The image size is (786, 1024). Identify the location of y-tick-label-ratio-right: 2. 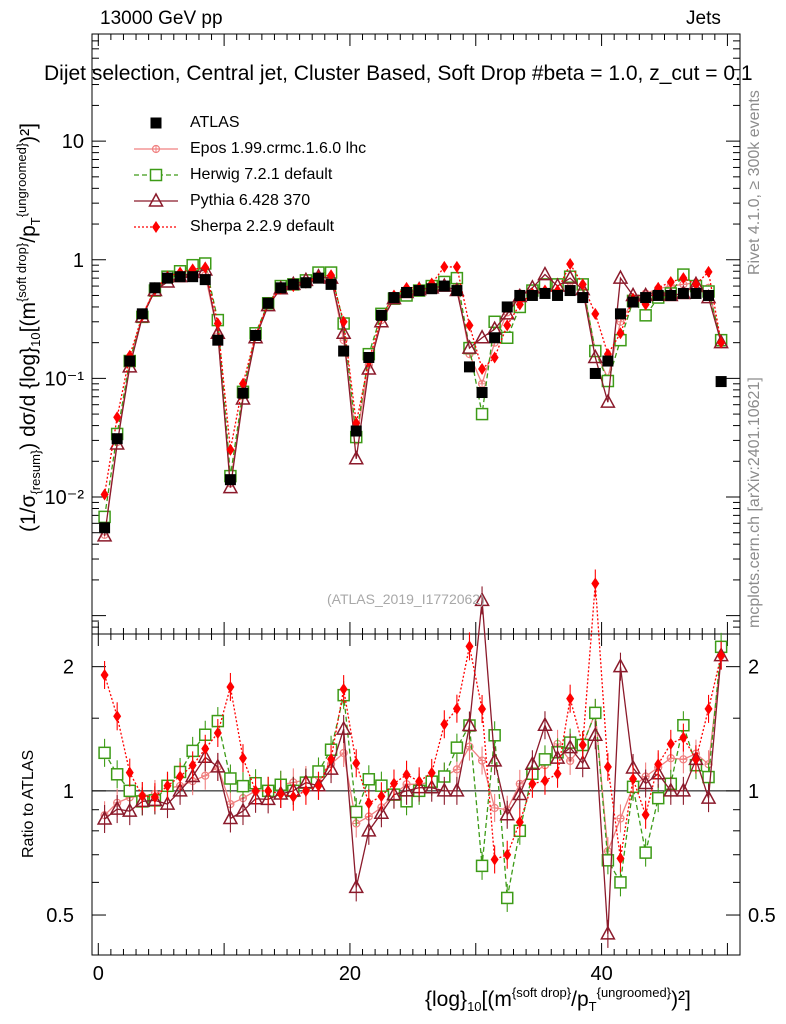
(753, 668).